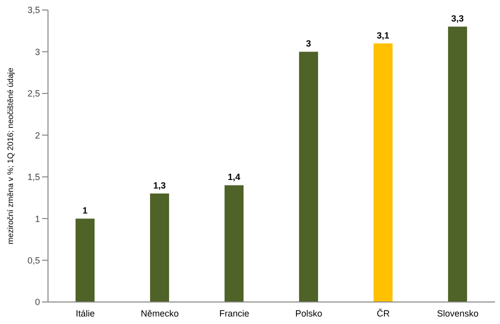 This screenshot has height=324, width=500. I want to click on data-label: 3,1, so click(383, 35).